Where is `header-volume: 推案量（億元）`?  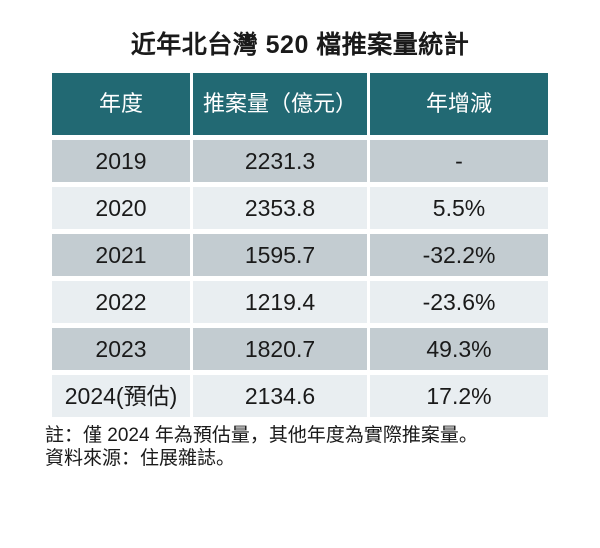 header-volume: 推案量（億元） is located at coordinates (280, 104).